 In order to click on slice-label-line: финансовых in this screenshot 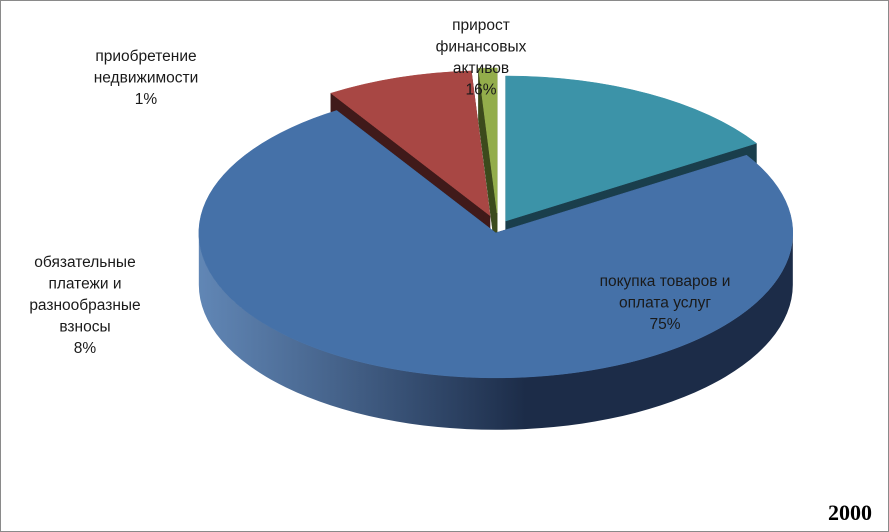, I will do `click(481, 47)`.